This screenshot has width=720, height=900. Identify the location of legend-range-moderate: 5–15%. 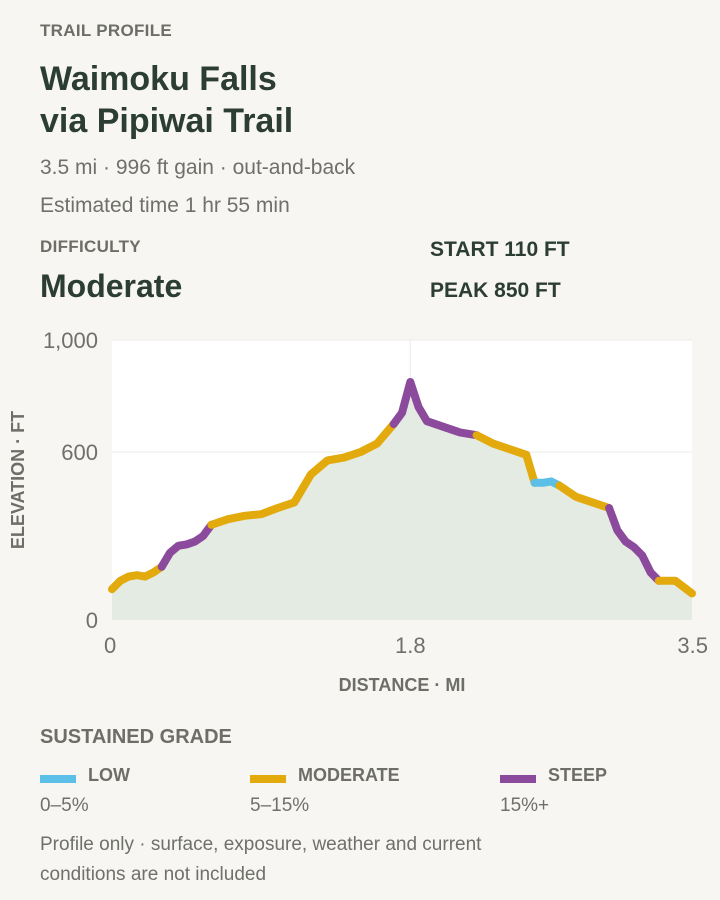
(280, 805).